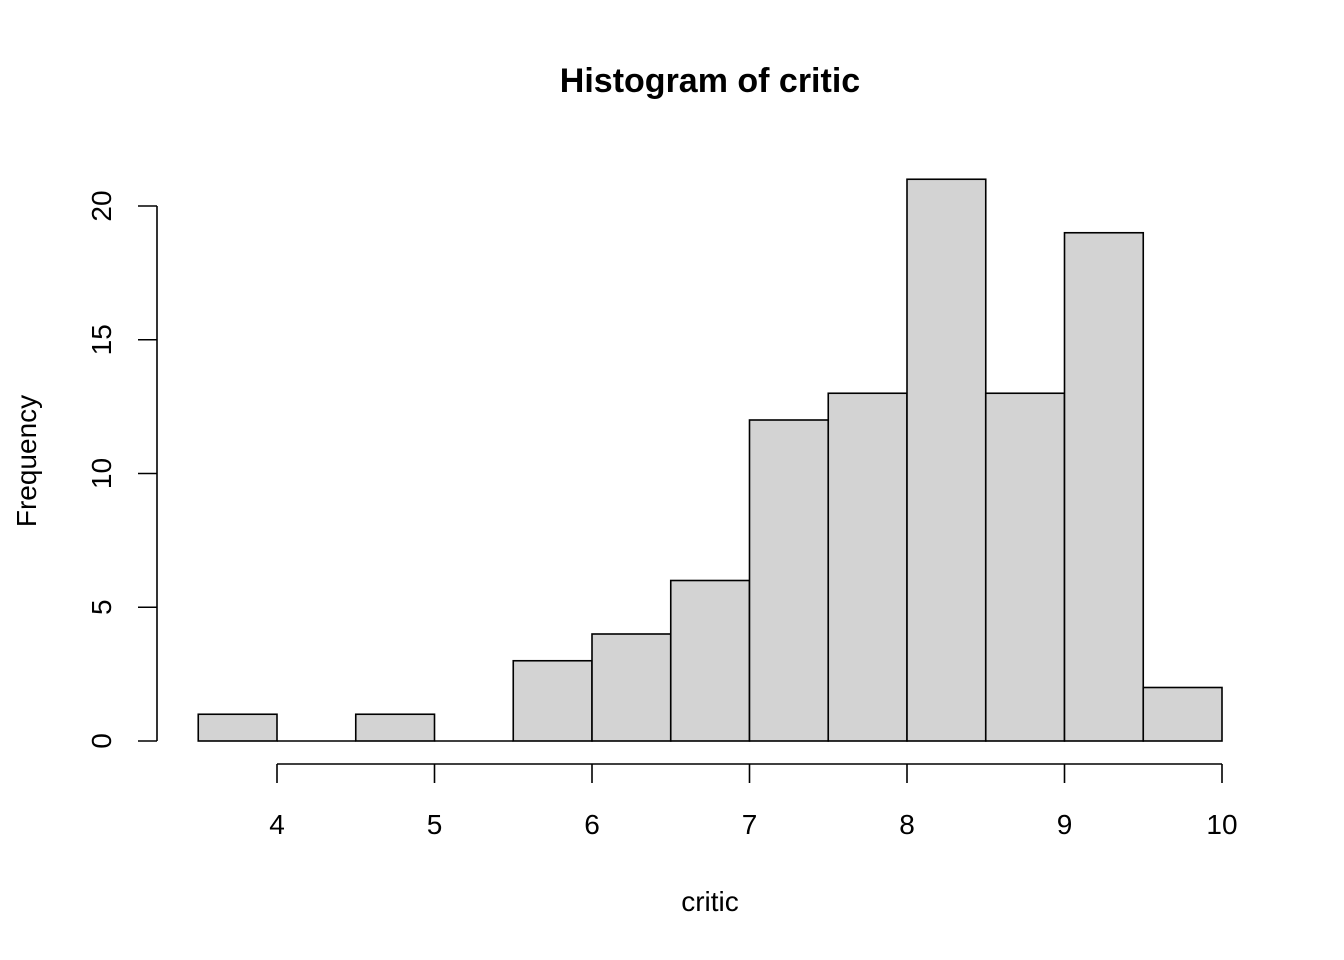 The width and height of the screenshot is (1344, 960). I want to click on x-axis-label: critic, so click(710, 901).